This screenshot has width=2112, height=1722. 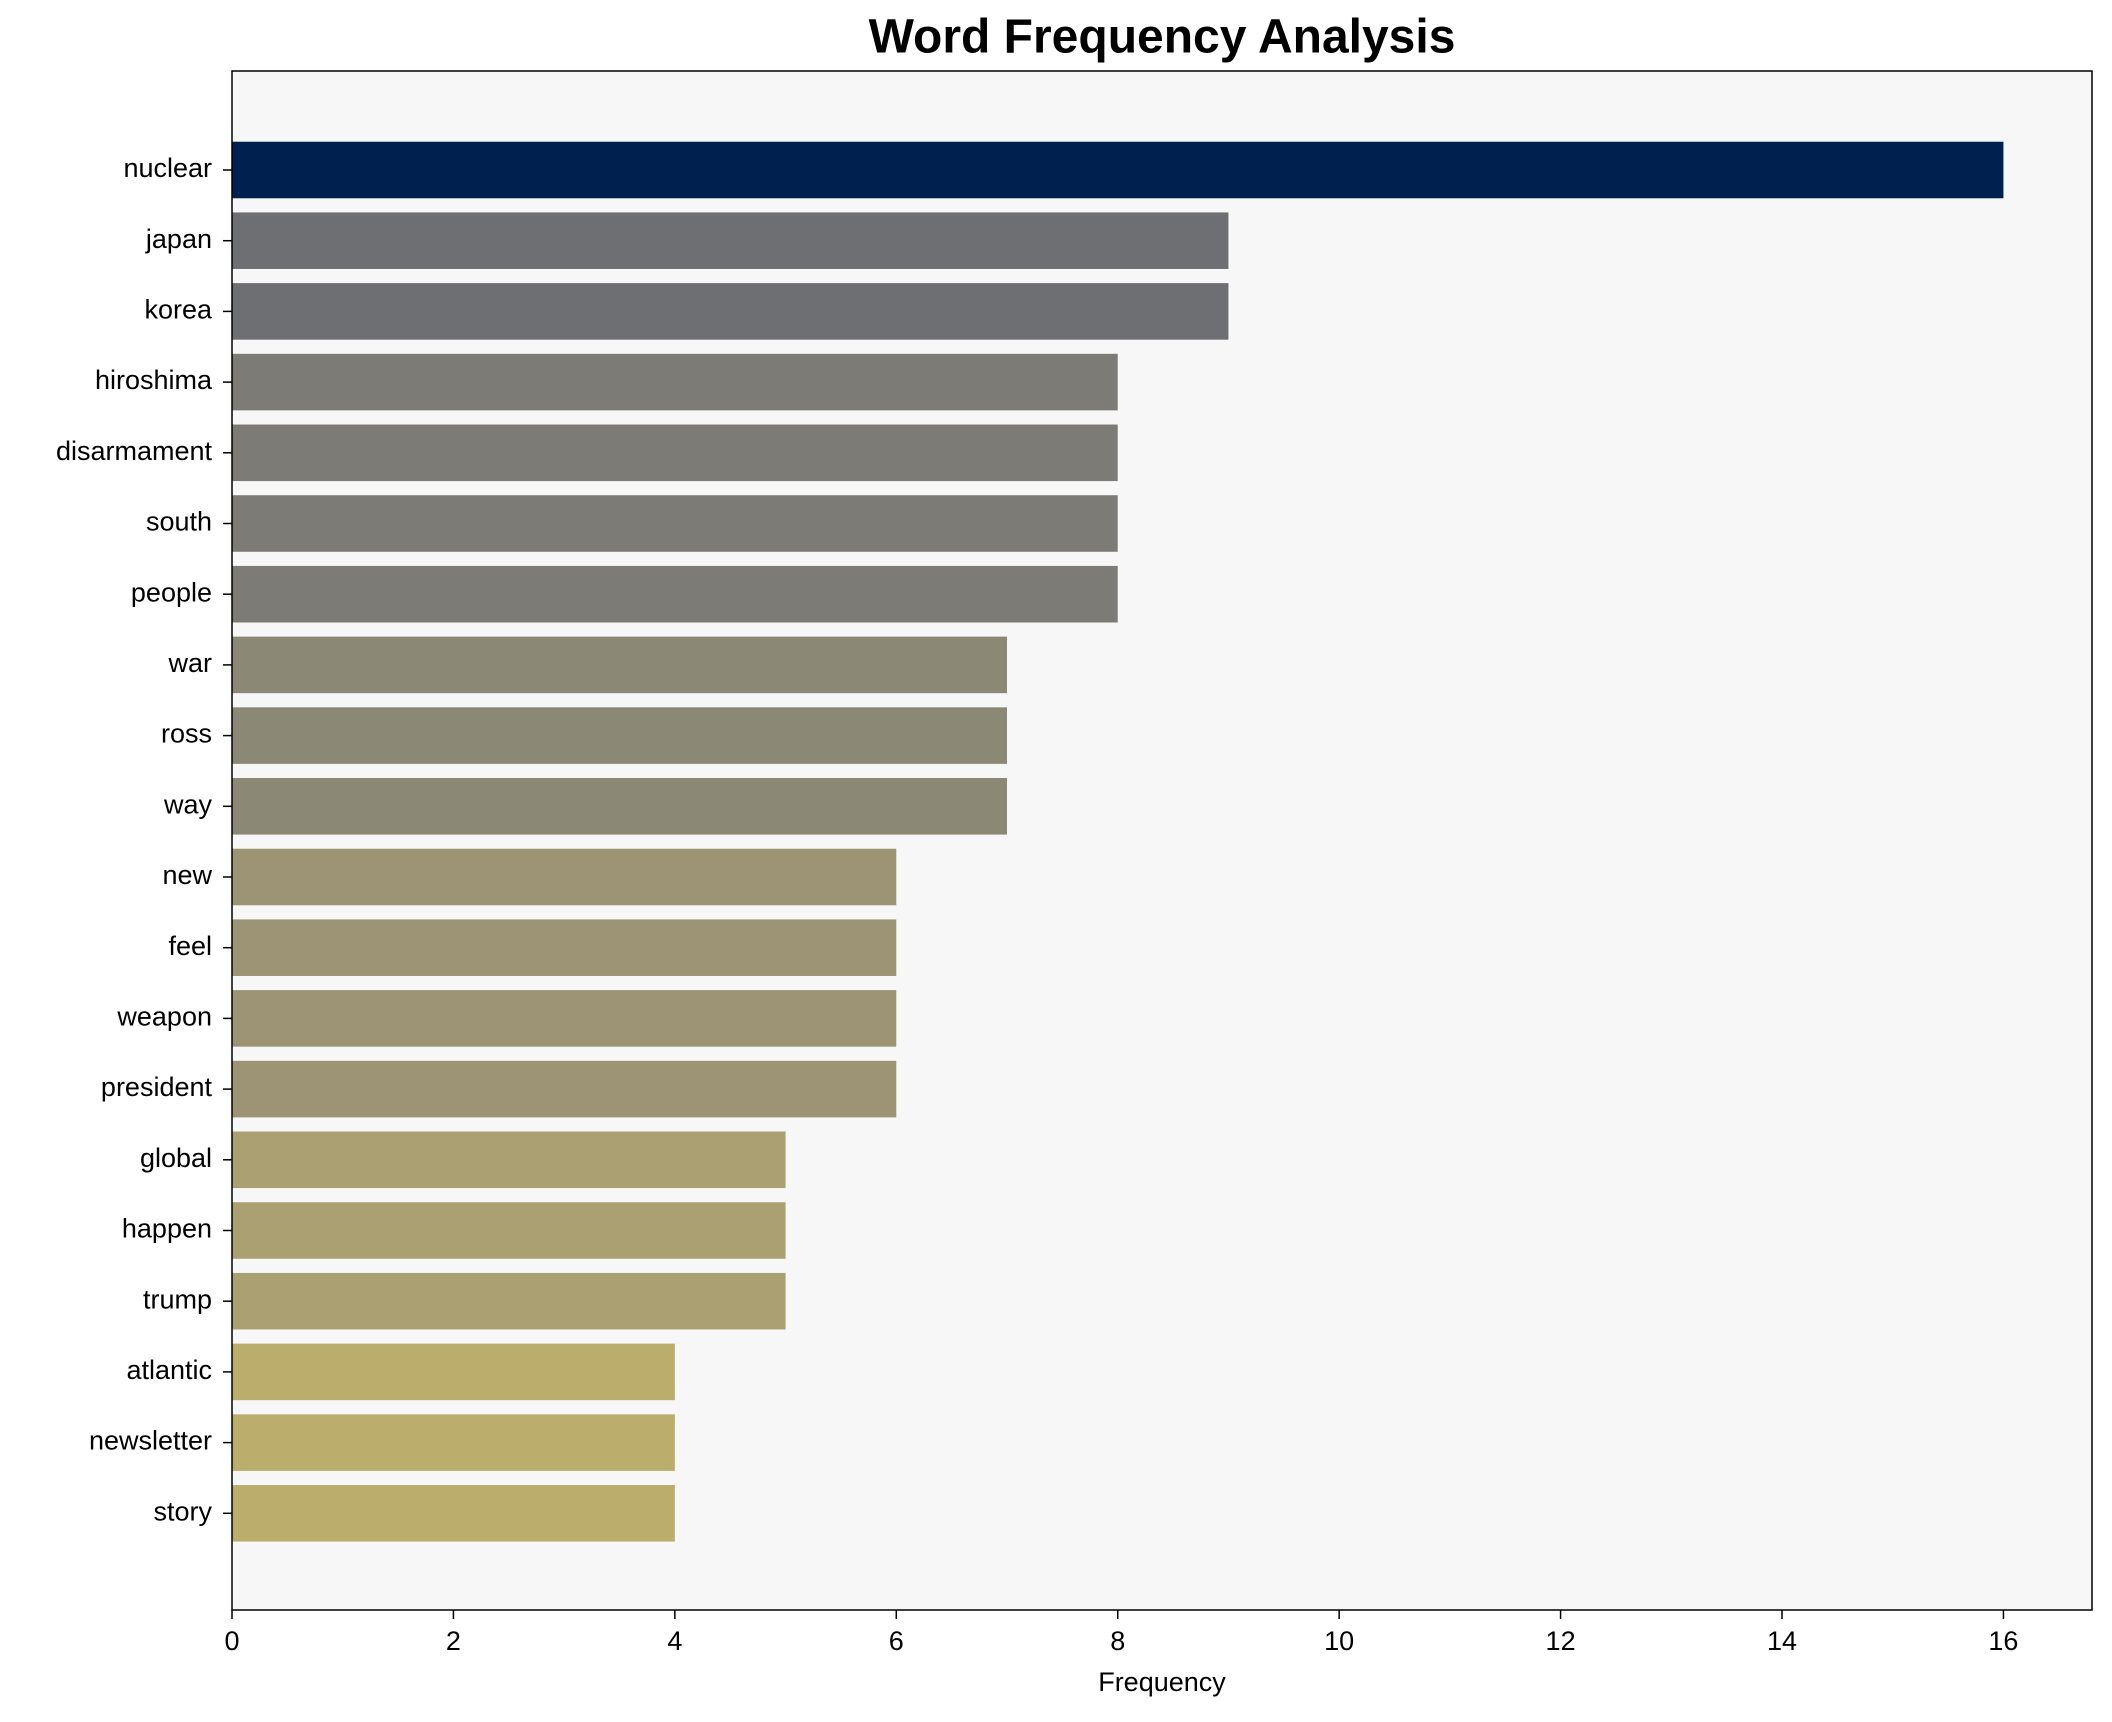 I want to click on x-axis-label: Frequency, so click(x=1162, y=1682).